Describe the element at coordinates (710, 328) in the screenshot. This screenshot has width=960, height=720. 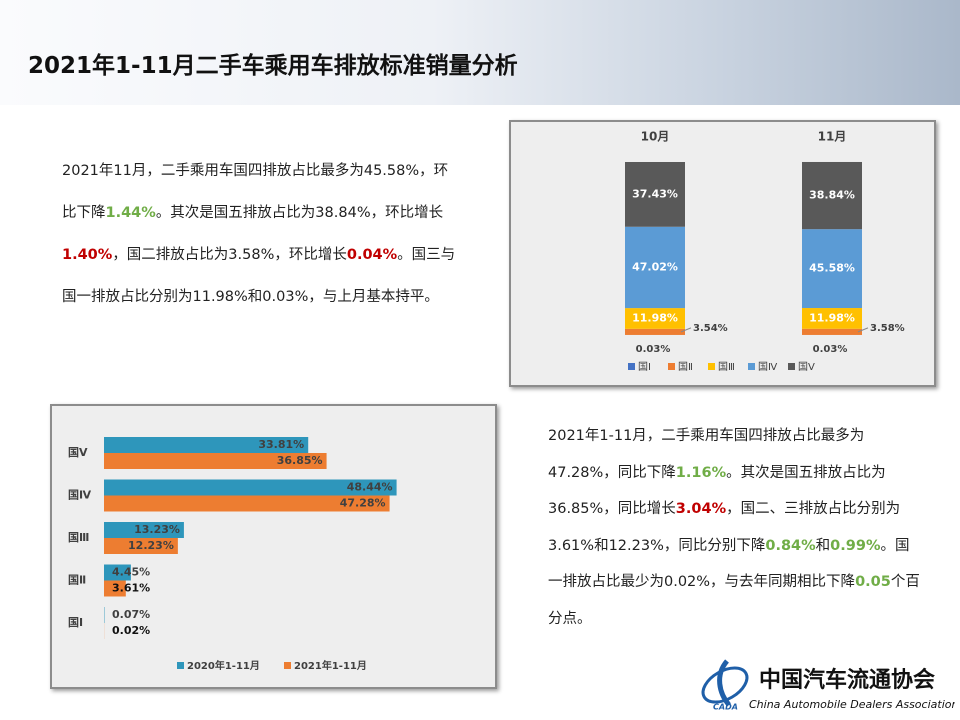
I see `data-label: 3.54%` at that location.